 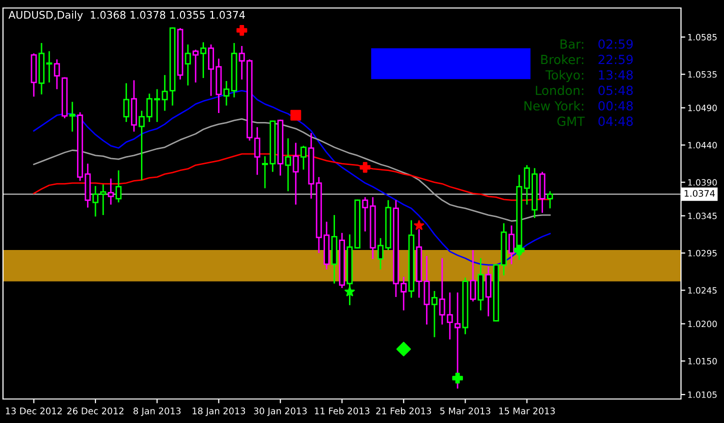 What do you see at coordinates (572, 44) in the screenshot?
I see `text: Bar:` at bounding box center [572, 44].